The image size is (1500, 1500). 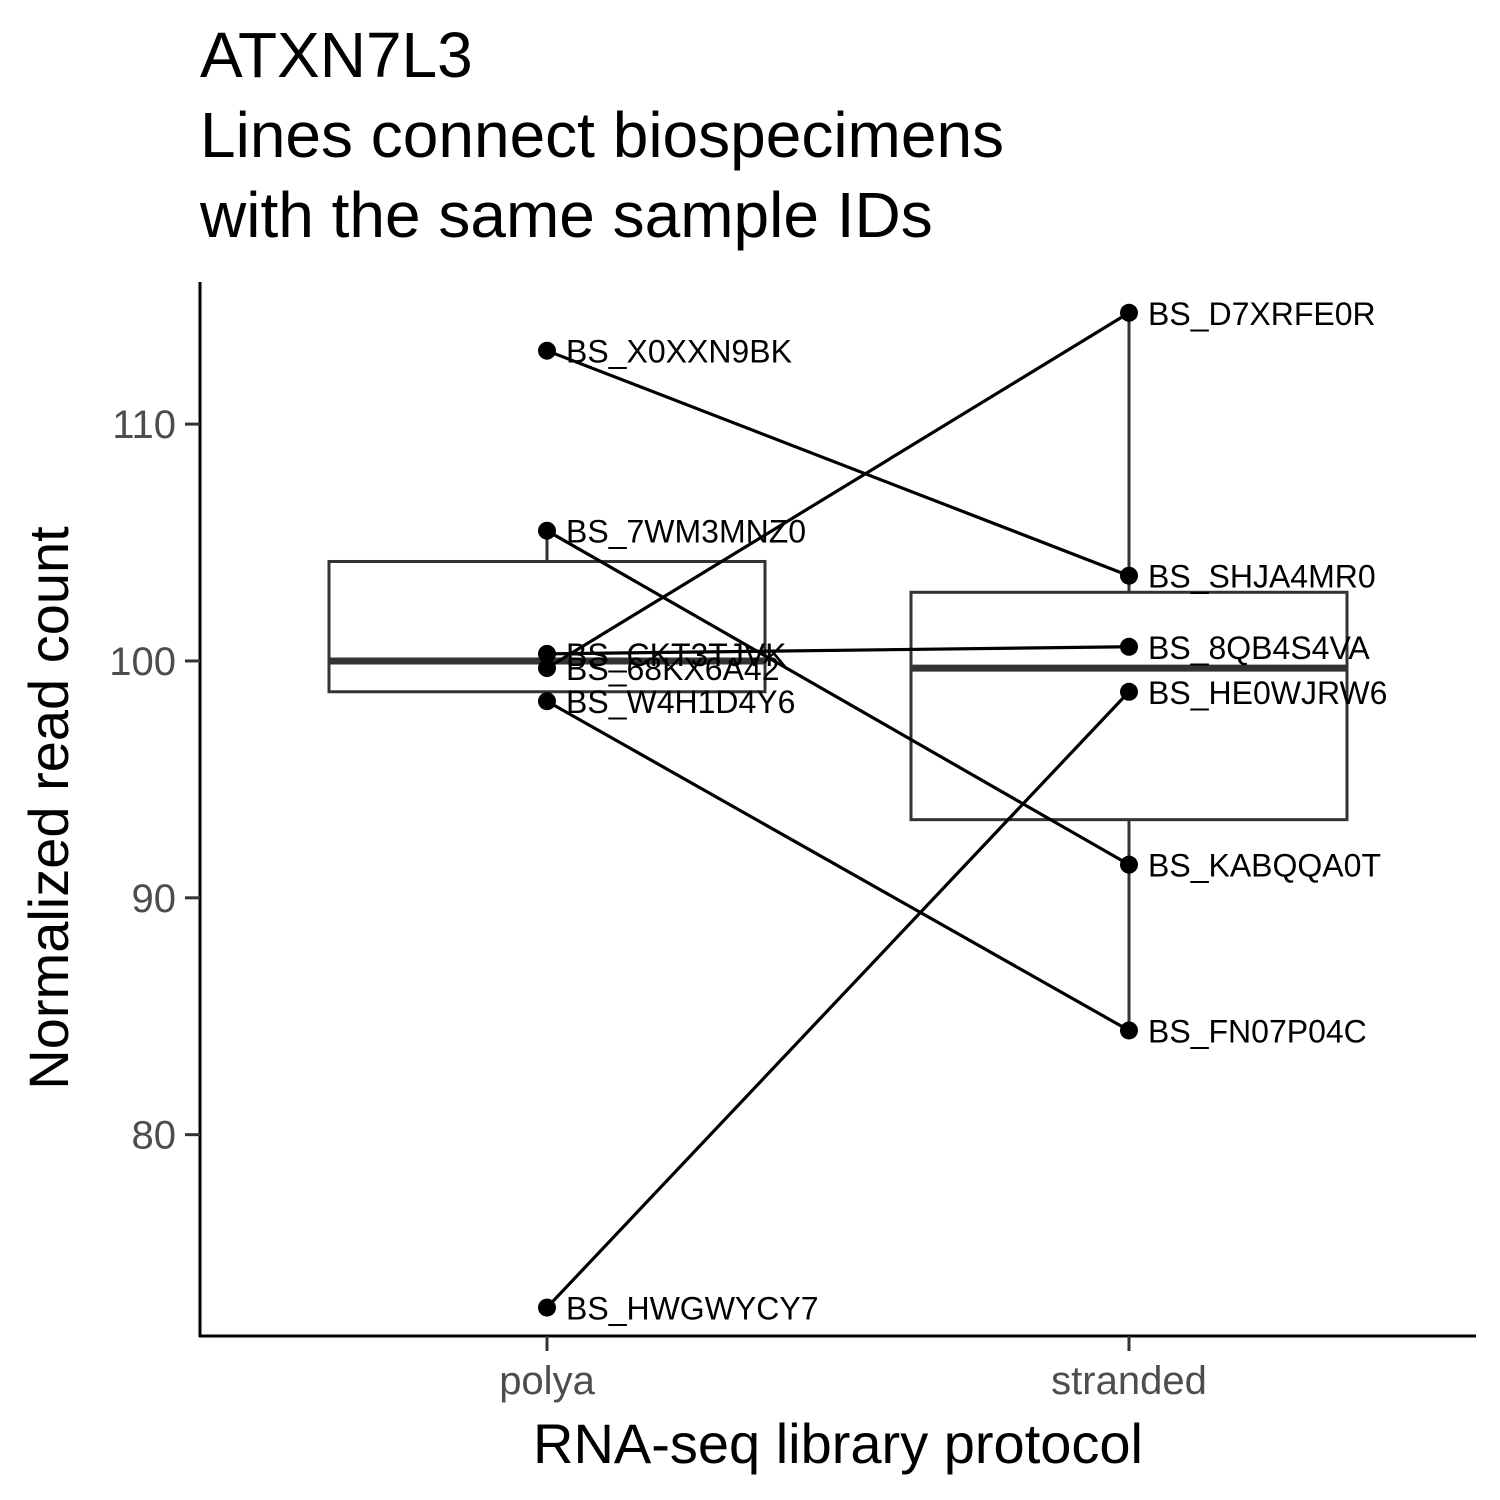 I want to click on title-line: ATXN7L3, so click(x=336, y=55).